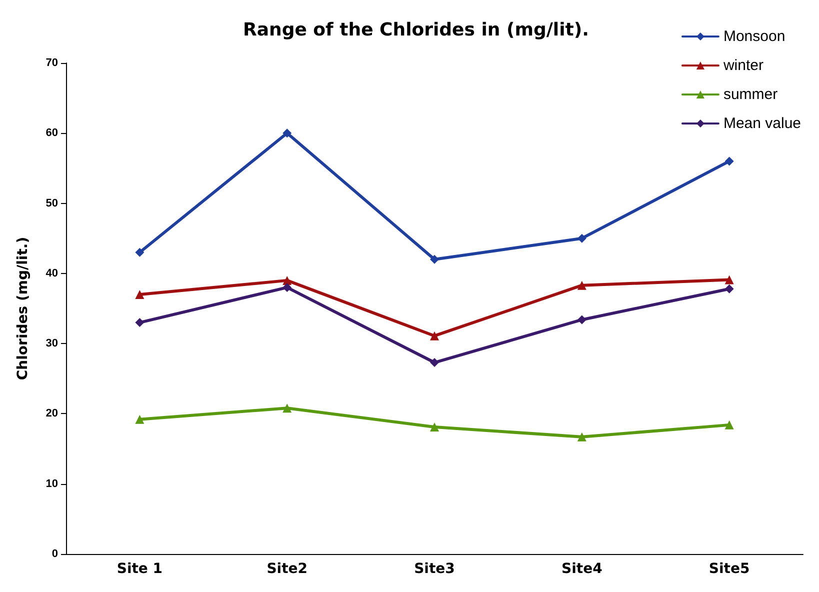 This screenshot has height=592, width=819. Describe the element at coordinates (52, 414) in the screenshot. I see `y-tick-label: 20` at that location.